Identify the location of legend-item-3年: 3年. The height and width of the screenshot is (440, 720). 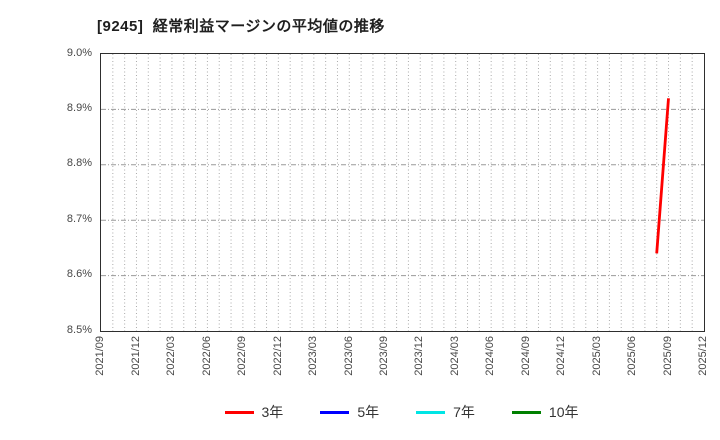
(254, 412).